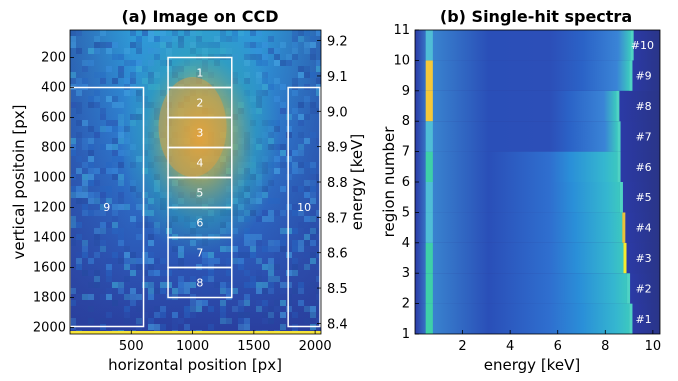 The image size is (678, 381). What do you see at coordinates (643, 258) in the screenshot?
I see `row-label-3: #3` at bounding box center [643, 258].